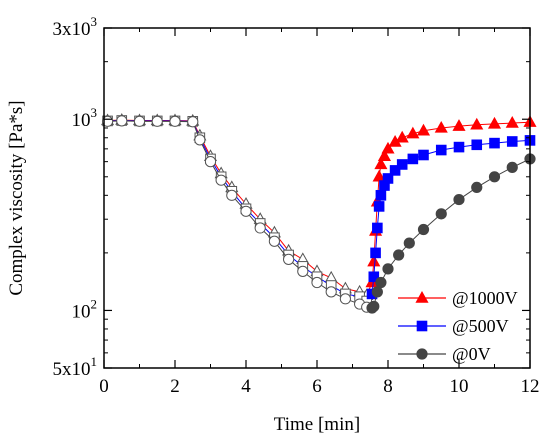 This screenshot has width=550, height=446. What do you see at coordinates (72, 369) in the screenshot?
I see `y-tick-base: 5x10` at bounding box center [72, 369].